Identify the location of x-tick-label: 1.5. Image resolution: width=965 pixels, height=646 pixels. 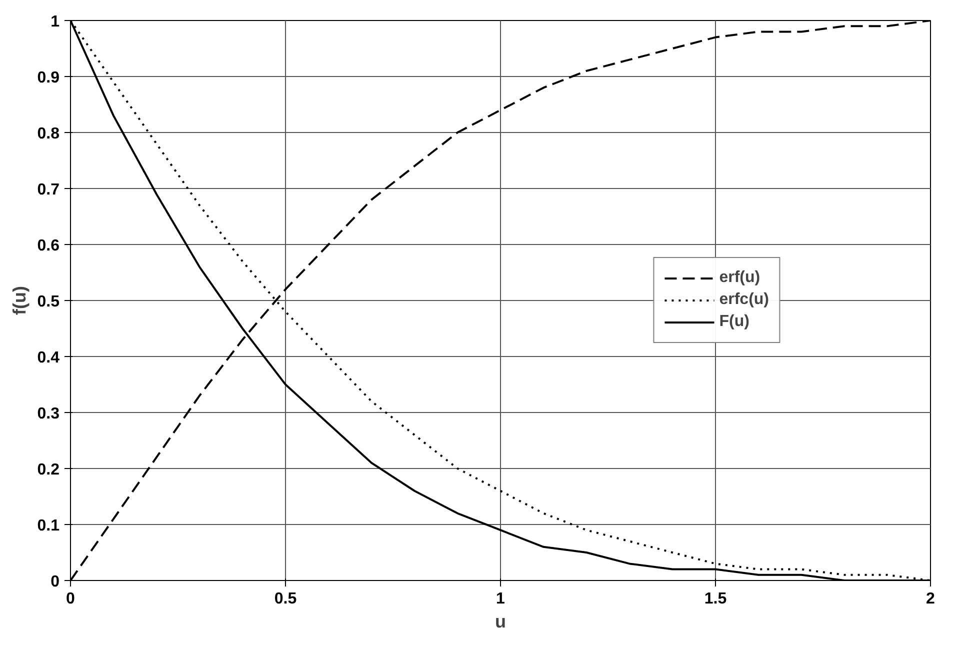
(715, 599).